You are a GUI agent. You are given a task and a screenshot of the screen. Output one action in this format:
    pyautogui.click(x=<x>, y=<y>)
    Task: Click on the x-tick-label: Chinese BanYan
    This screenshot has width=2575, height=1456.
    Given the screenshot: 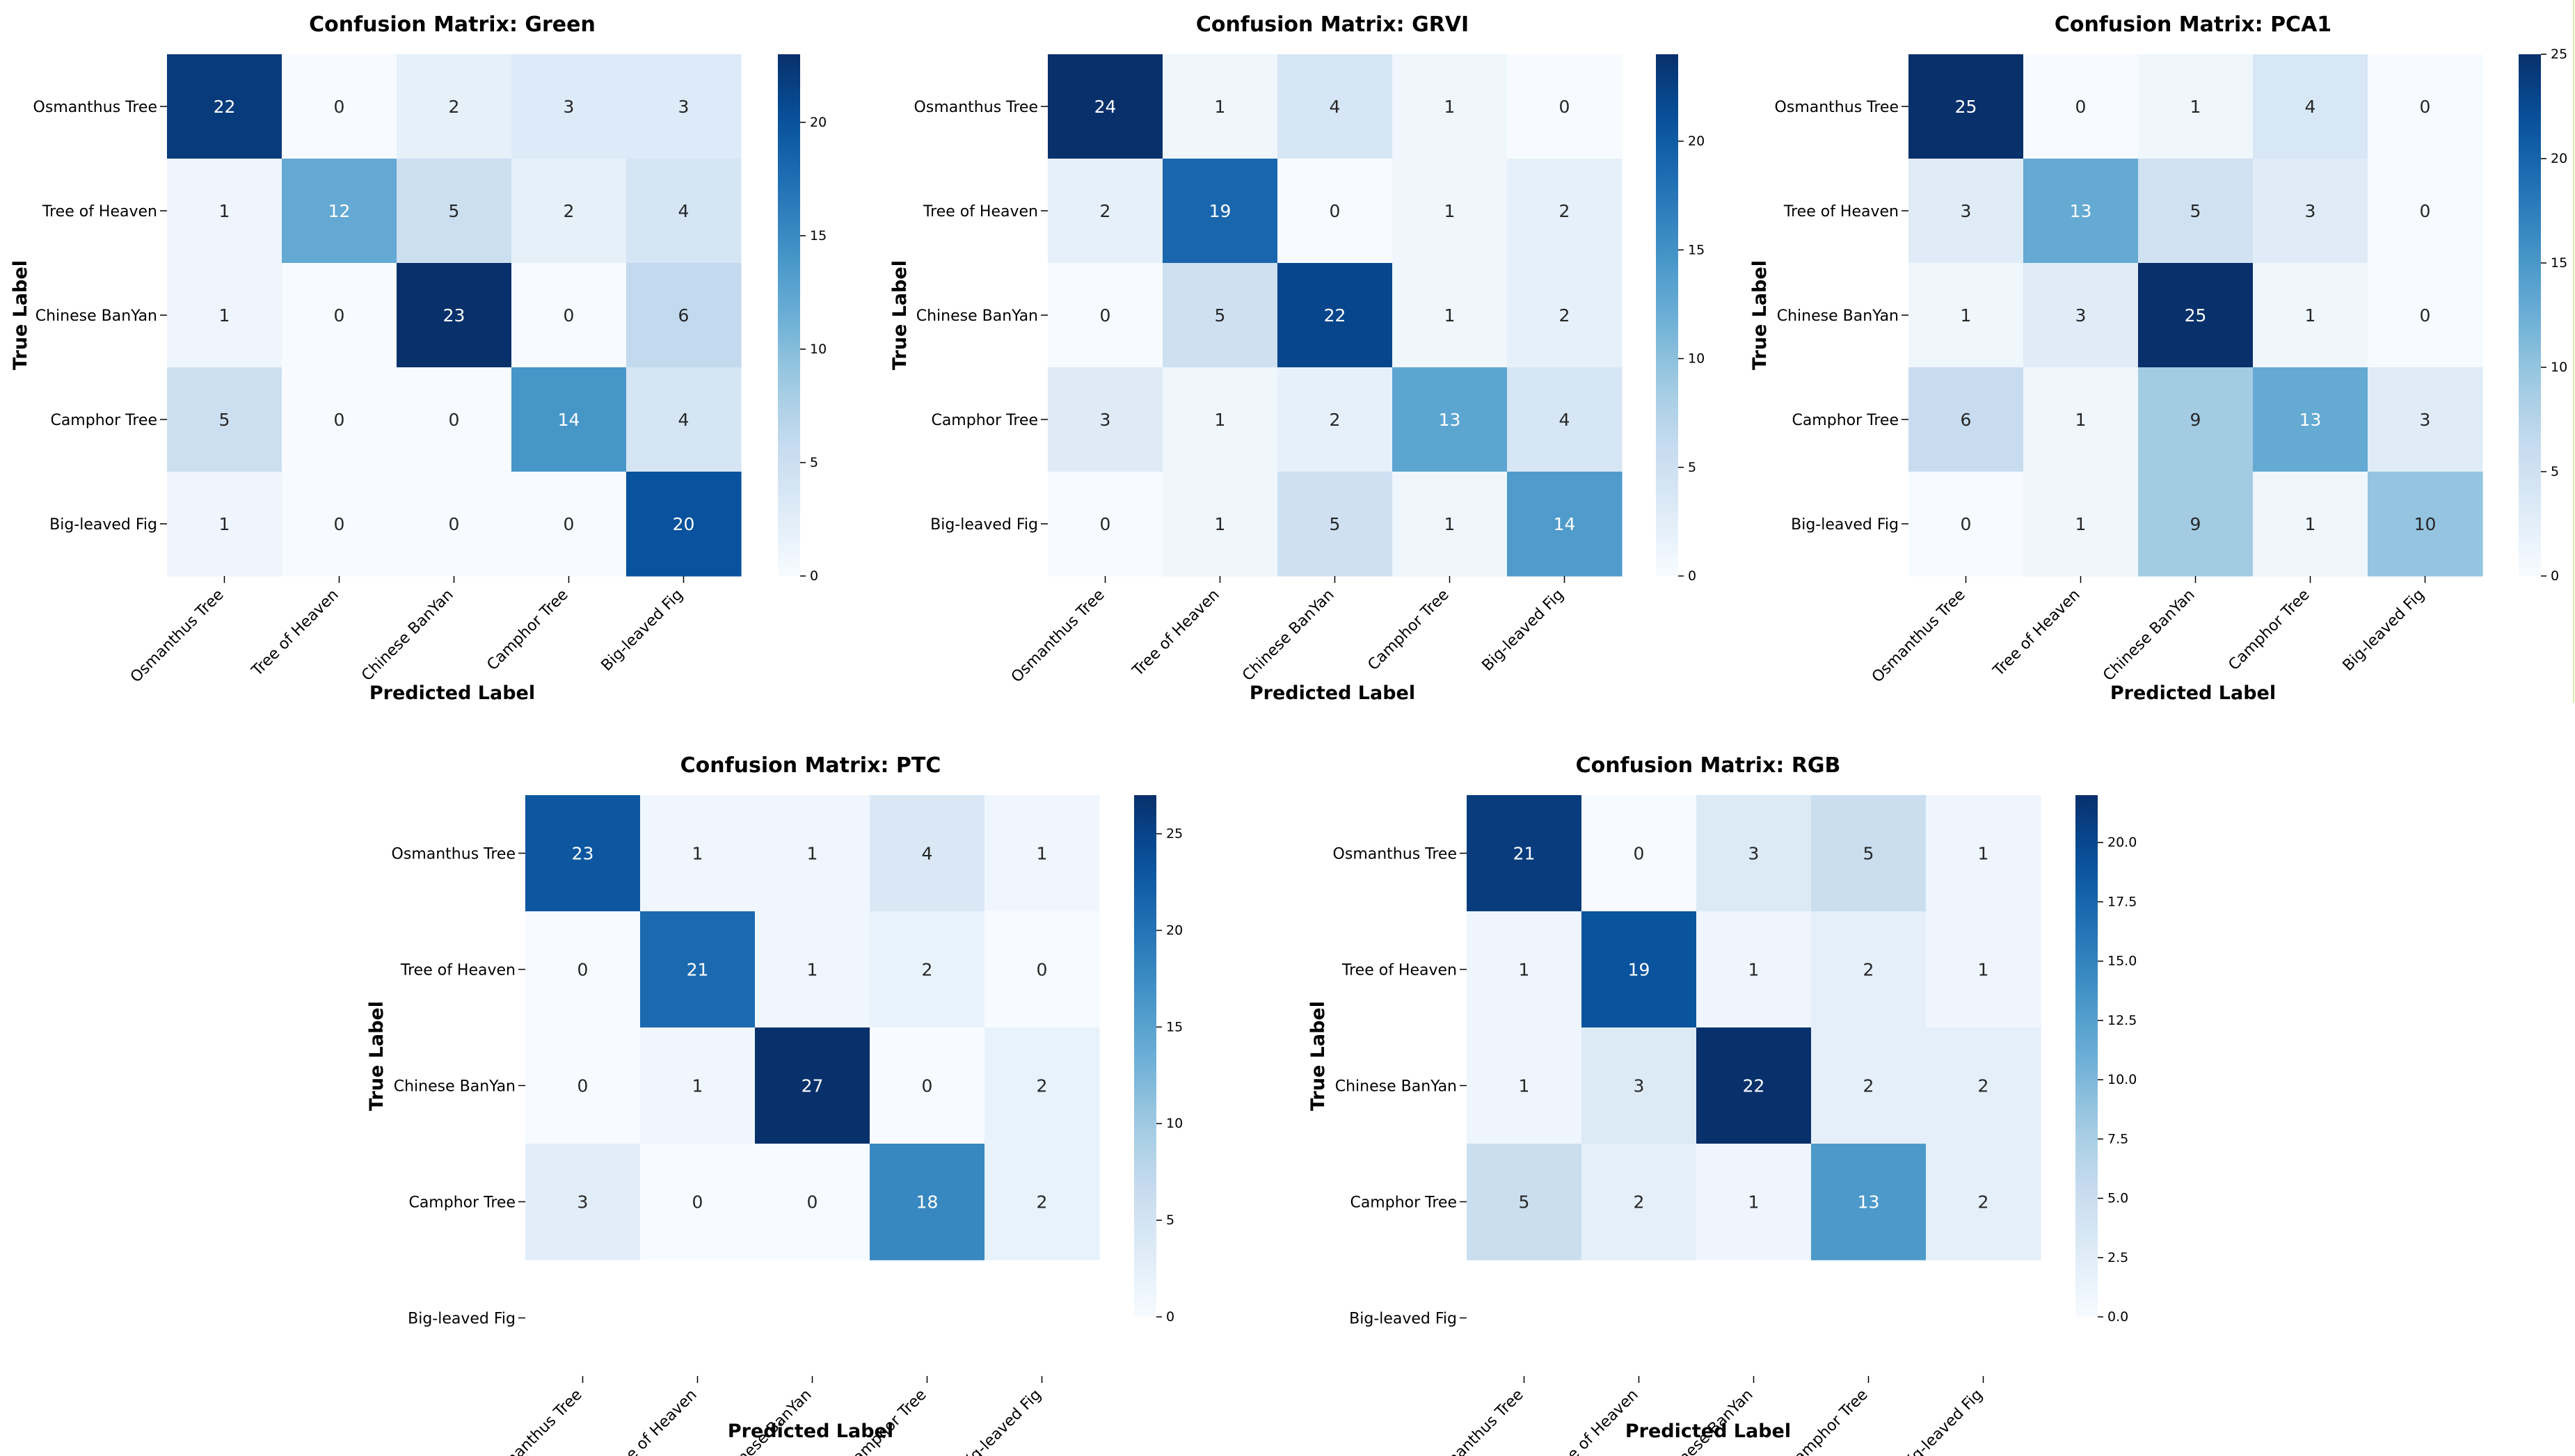 What is the action you would take?
    pyautogui.click(x=407, y=635)
    